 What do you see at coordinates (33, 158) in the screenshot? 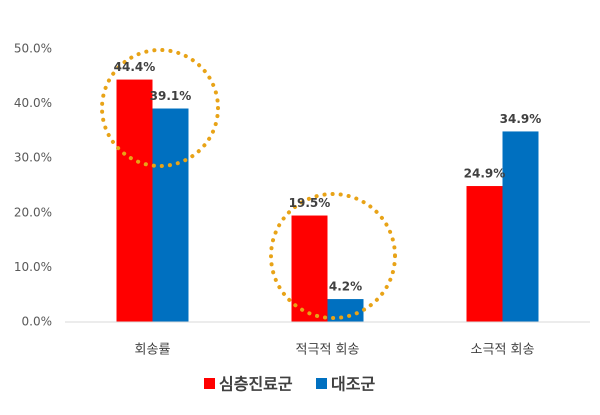
I see `y-tick-label: 30.0%` at bounding box center [33, 158].